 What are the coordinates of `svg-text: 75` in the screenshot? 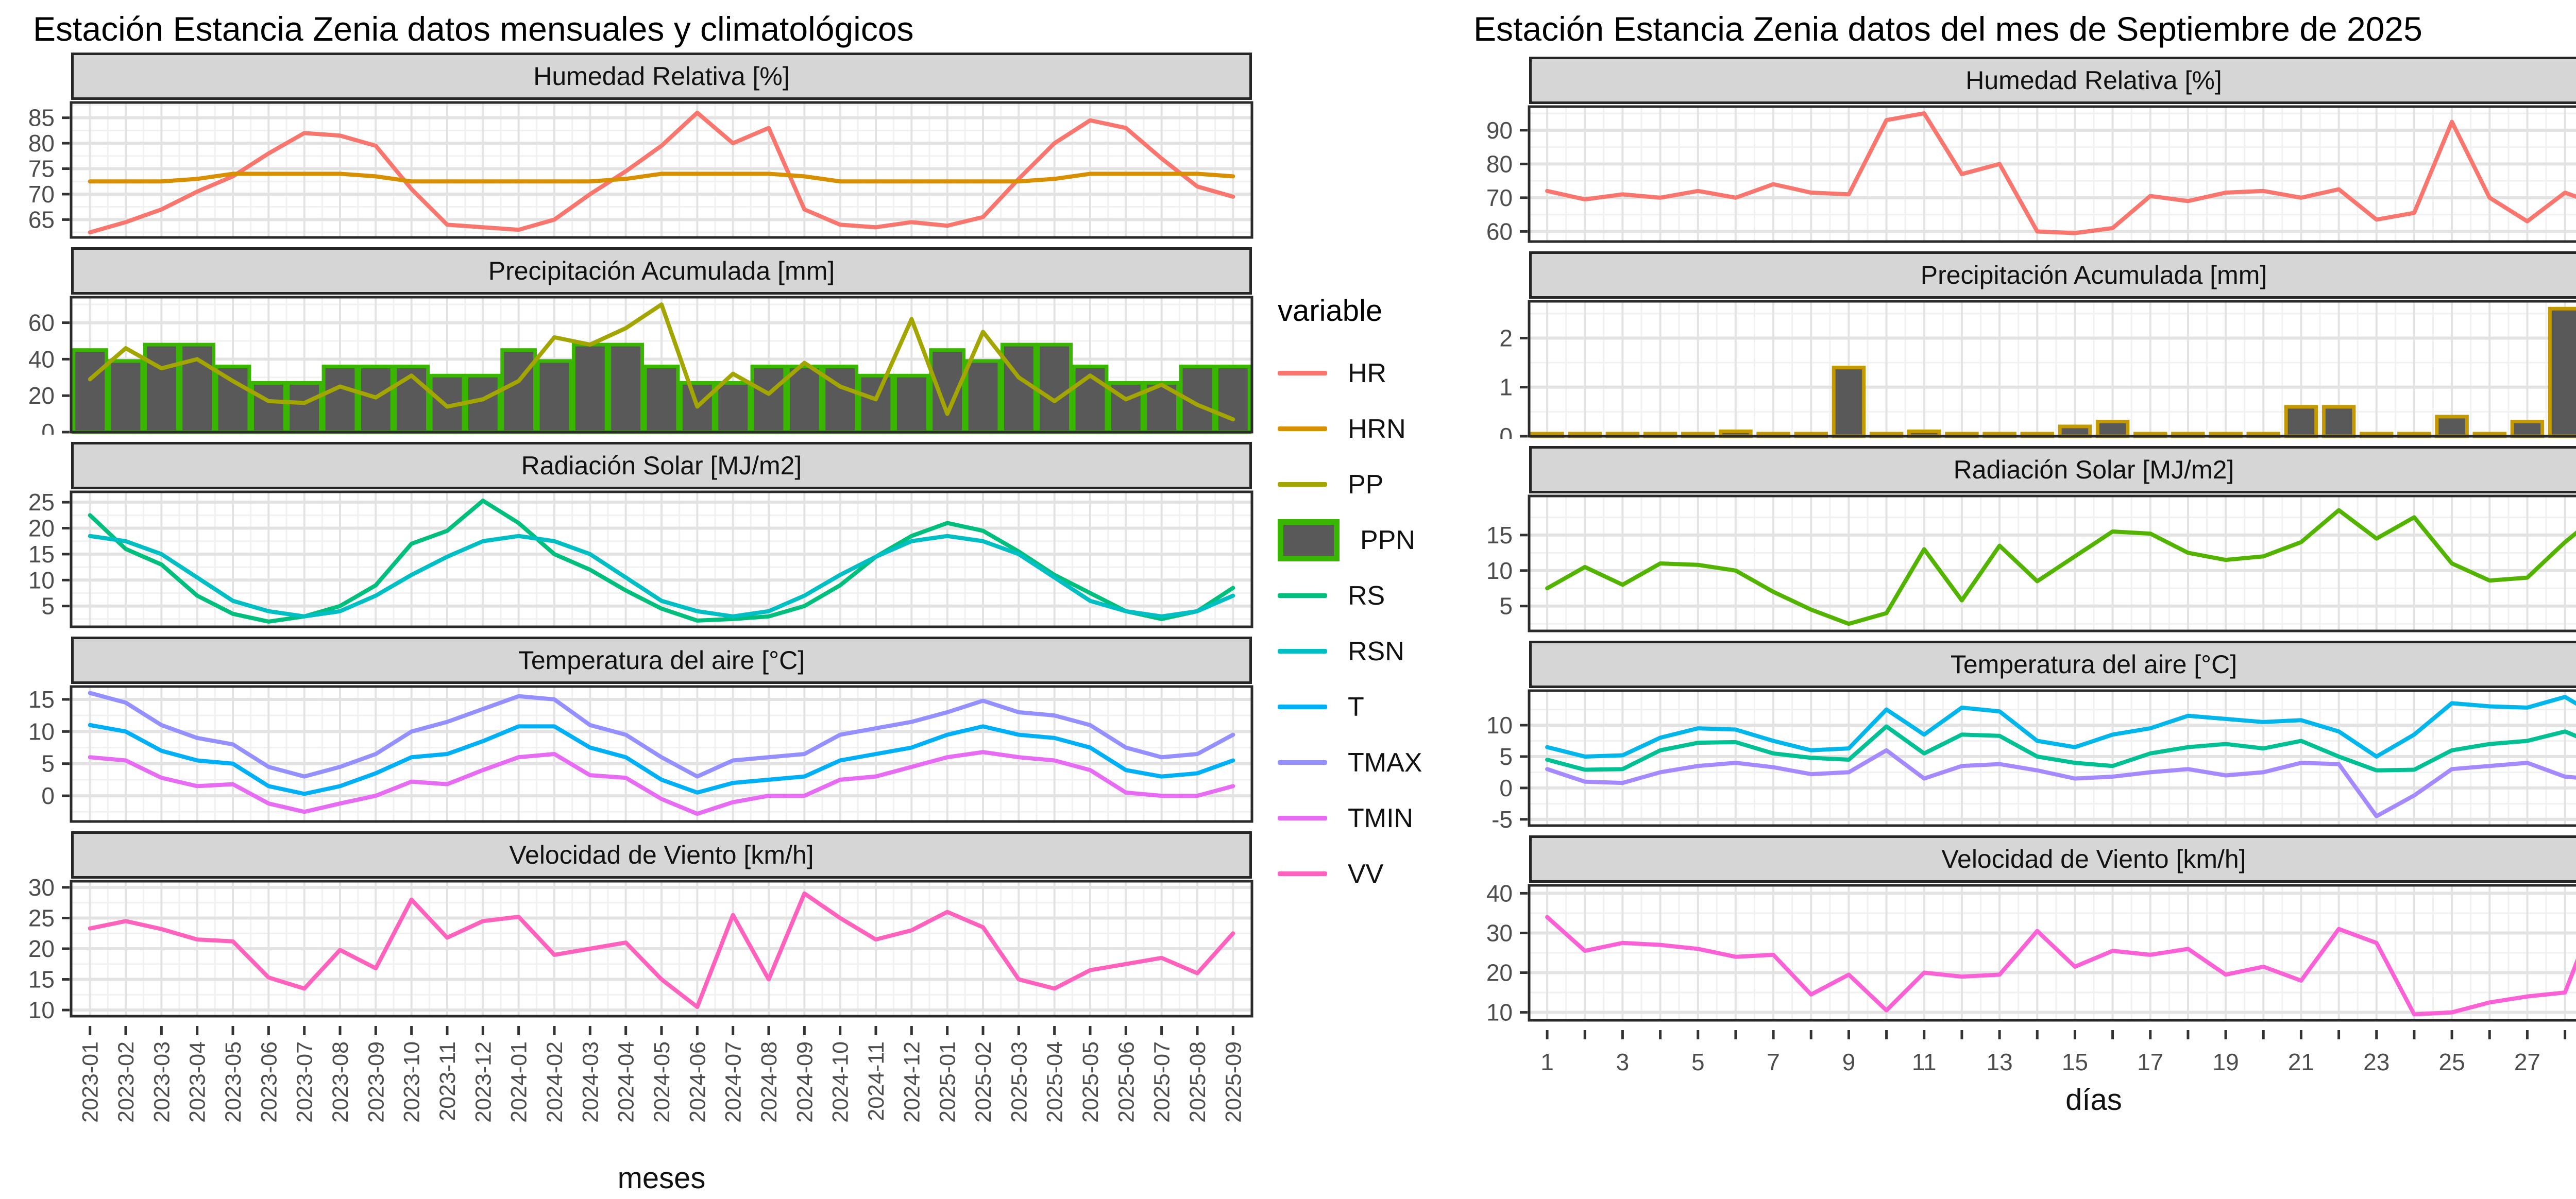 It's located at (41, 169).